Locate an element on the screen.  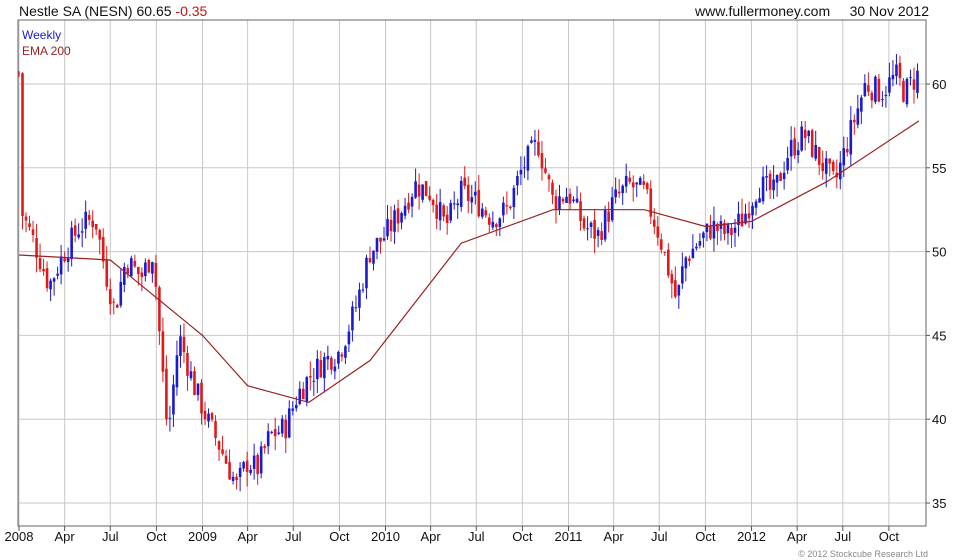
chart-title: Nestle SA (NESN) 60.65 -0.35 is located at coordinates (113, 11).